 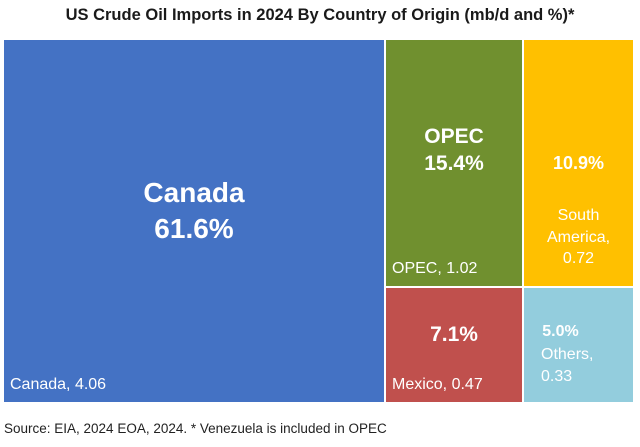 I want to click on opec-percent: 15.4%, so click(x=454, y=163).